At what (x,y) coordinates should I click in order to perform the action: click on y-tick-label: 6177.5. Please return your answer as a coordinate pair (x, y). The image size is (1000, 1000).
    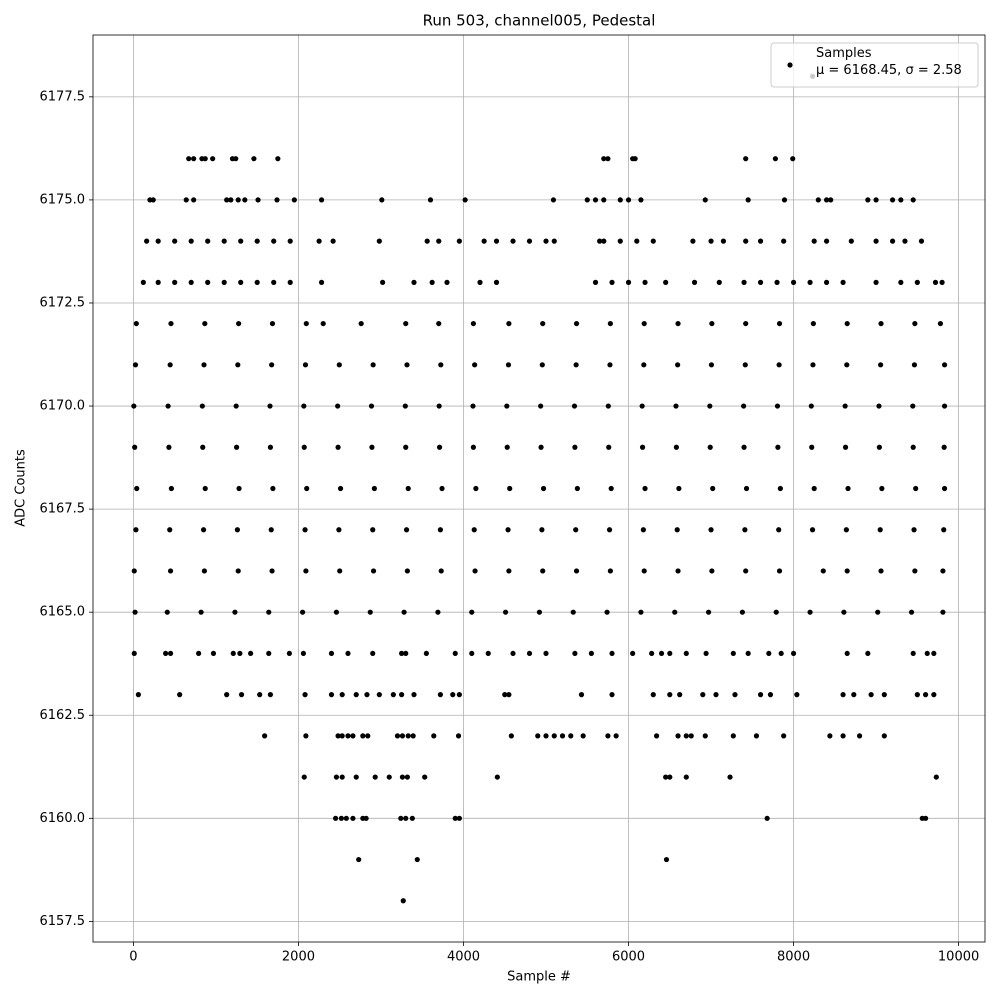
    Looking at the image, I should click on (63, 96).